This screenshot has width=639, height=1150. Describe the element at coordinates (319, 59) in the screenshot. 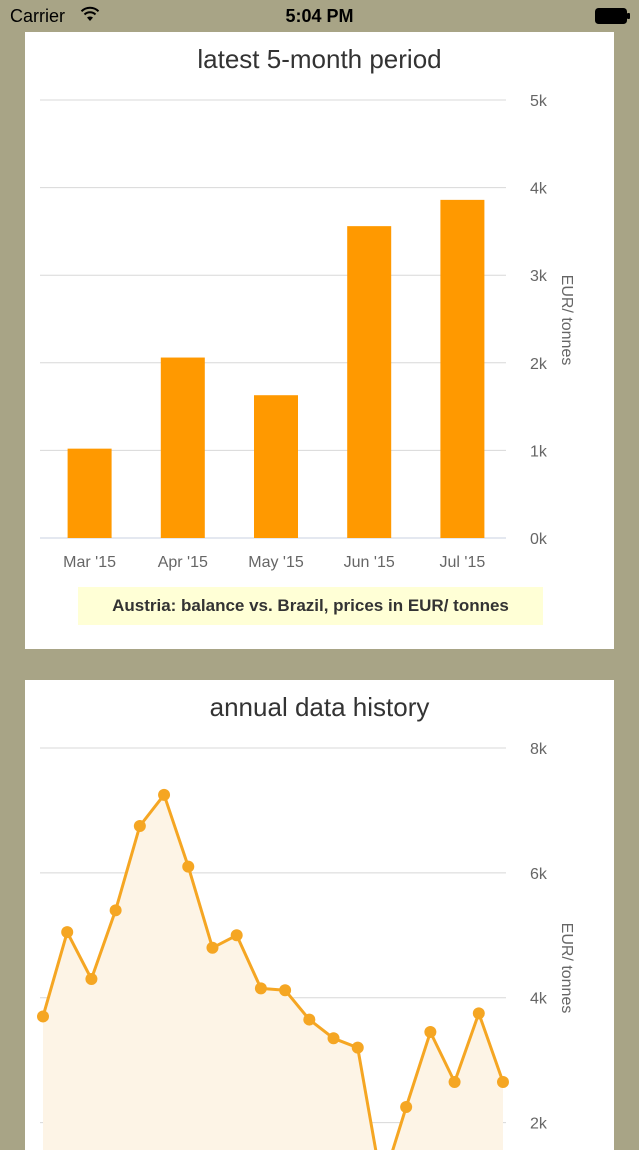

I see `bar-chart-title: latest 5-month period` at that location.